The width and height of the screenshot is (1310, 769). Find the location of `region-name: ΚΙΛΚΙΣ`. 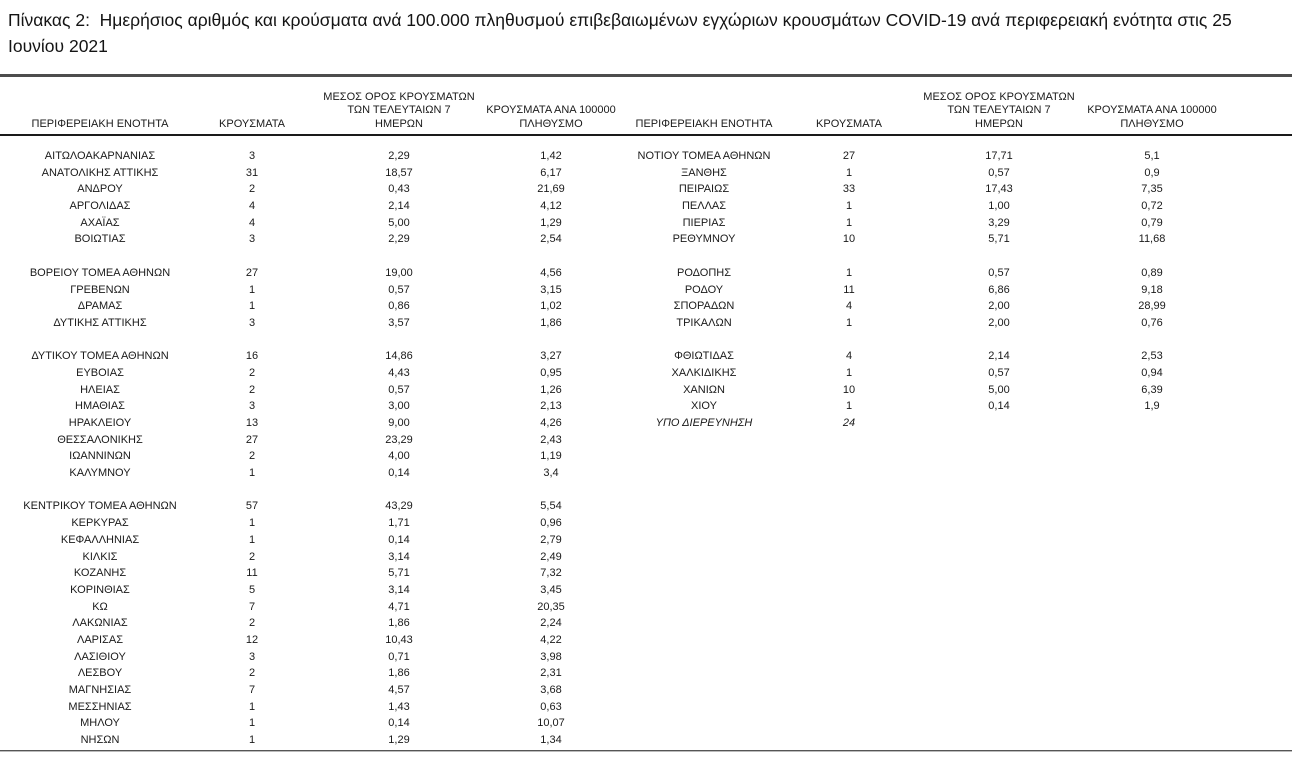

region-name: ΚΙΛΚΙΣ is located at coordinates (100, 556).